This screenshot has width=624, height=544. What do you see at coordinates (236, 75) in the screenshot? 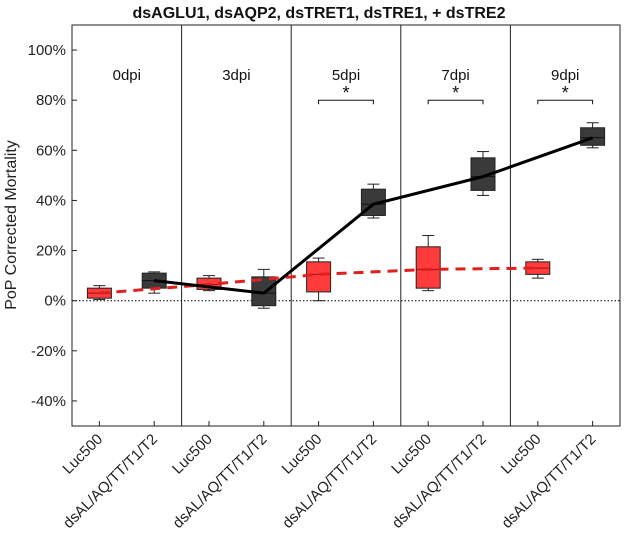
I see `panel-label: 3dpi` at bounding box center [236, 75].